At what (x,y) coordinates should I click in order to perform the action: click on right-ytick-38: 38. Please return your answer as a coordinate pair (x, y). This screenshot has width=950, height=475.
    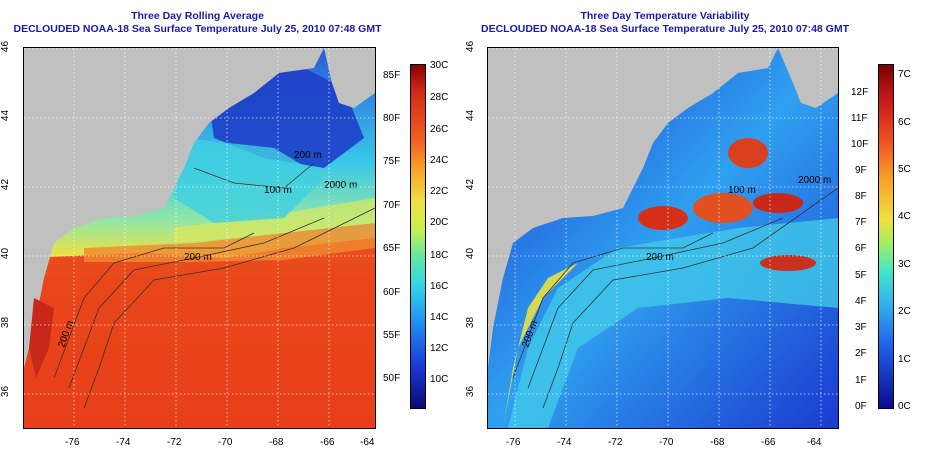
    Looking at the image, I should click on (471, 322).